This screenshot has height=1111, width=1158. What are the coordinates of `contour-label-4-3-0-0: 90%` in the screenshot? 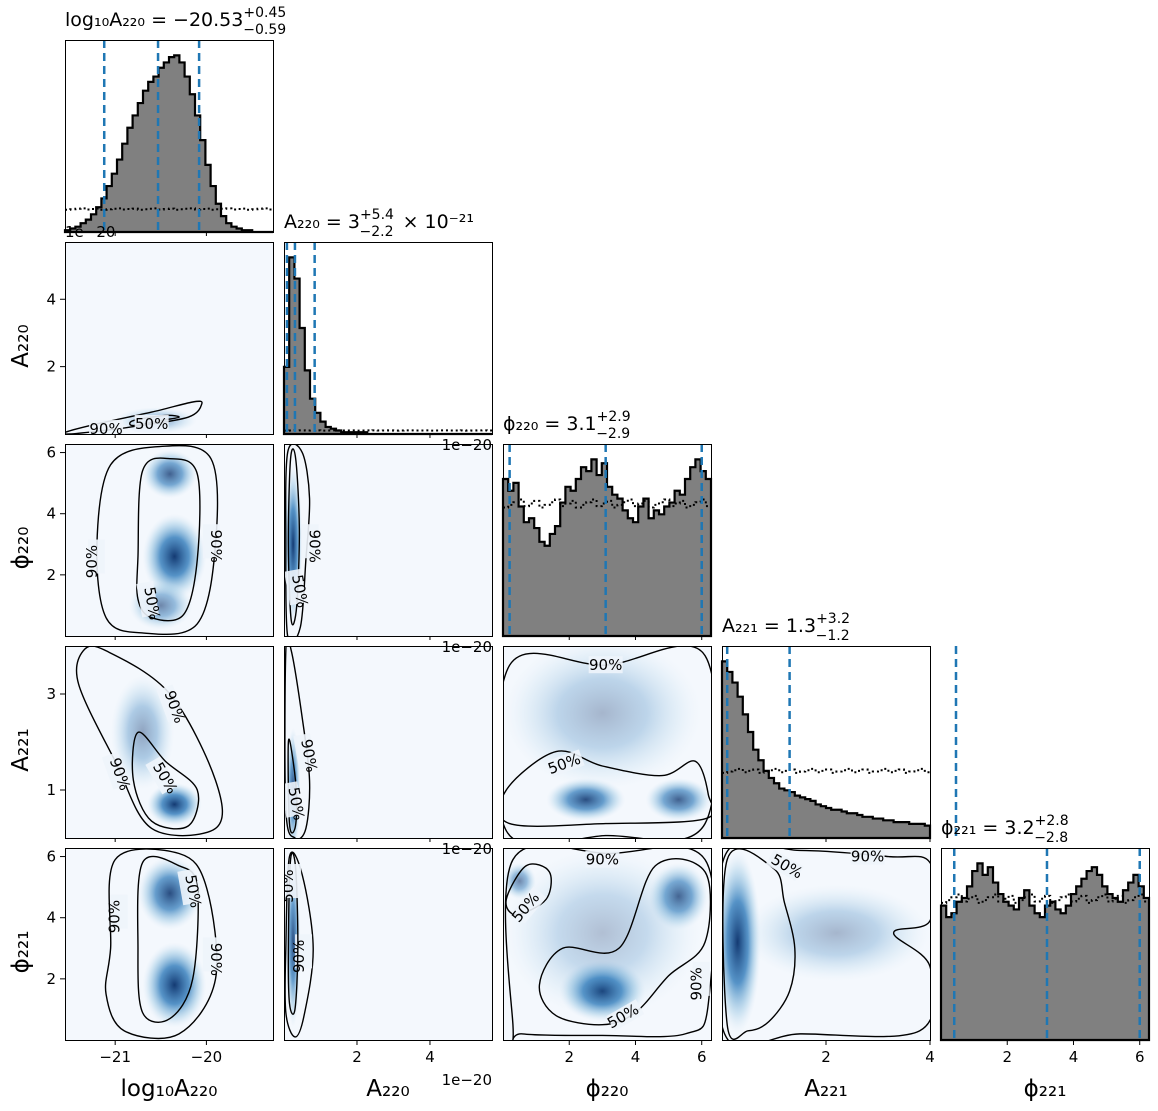 It's located at (867, 857).